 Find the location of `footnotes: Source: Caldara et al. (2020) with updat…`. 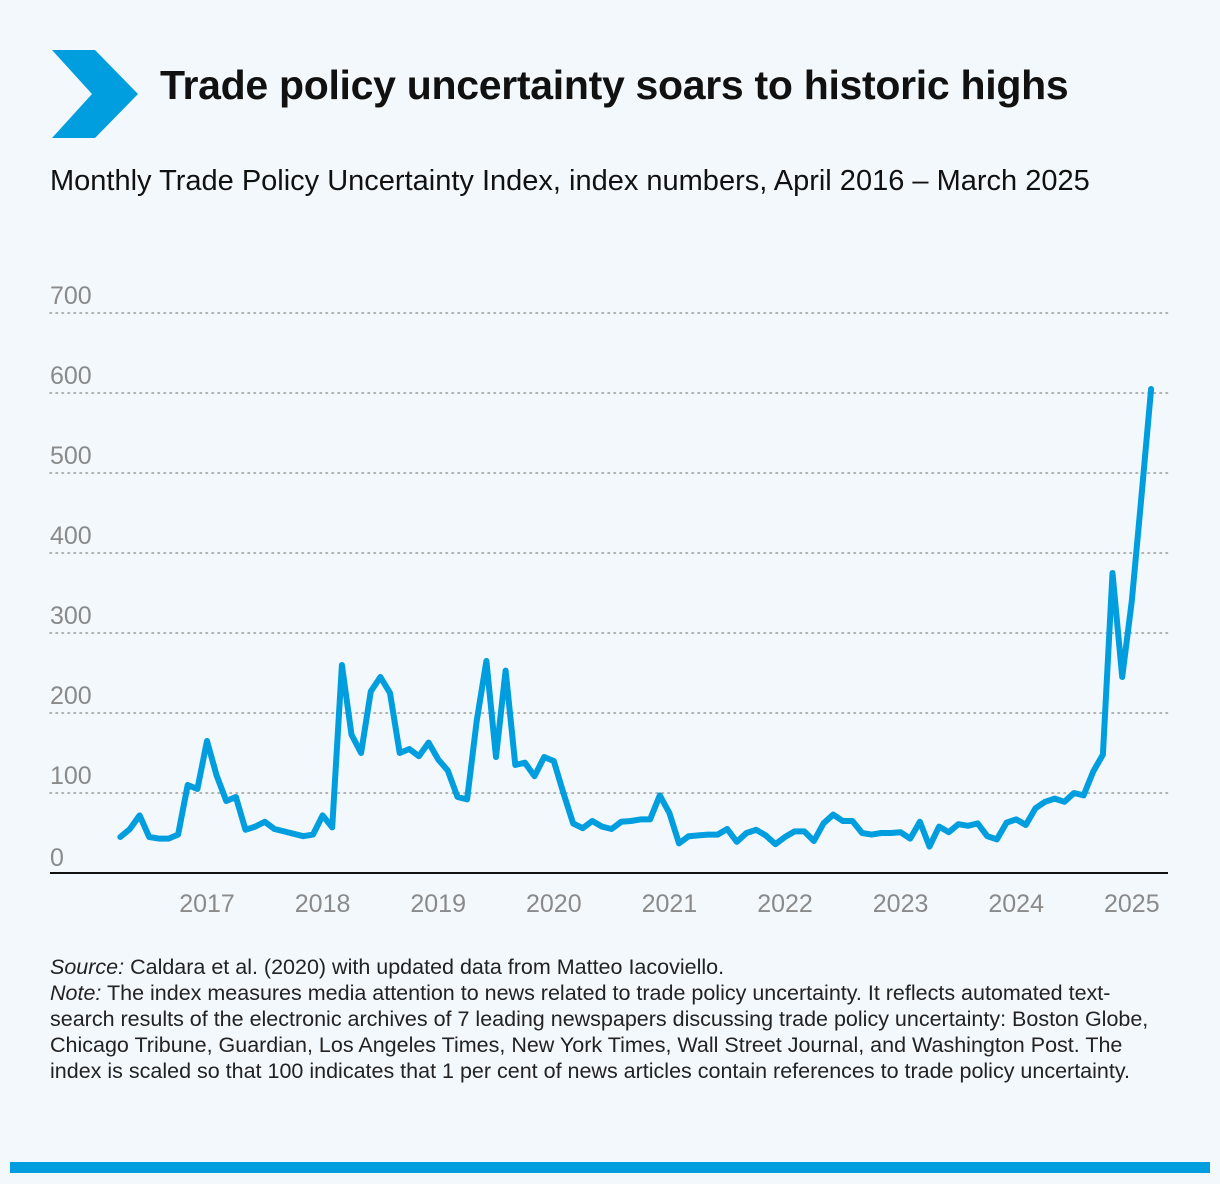

footnotes: Source: Caldara et al. (2020) with updat… is located at coordinates (610, 1019).